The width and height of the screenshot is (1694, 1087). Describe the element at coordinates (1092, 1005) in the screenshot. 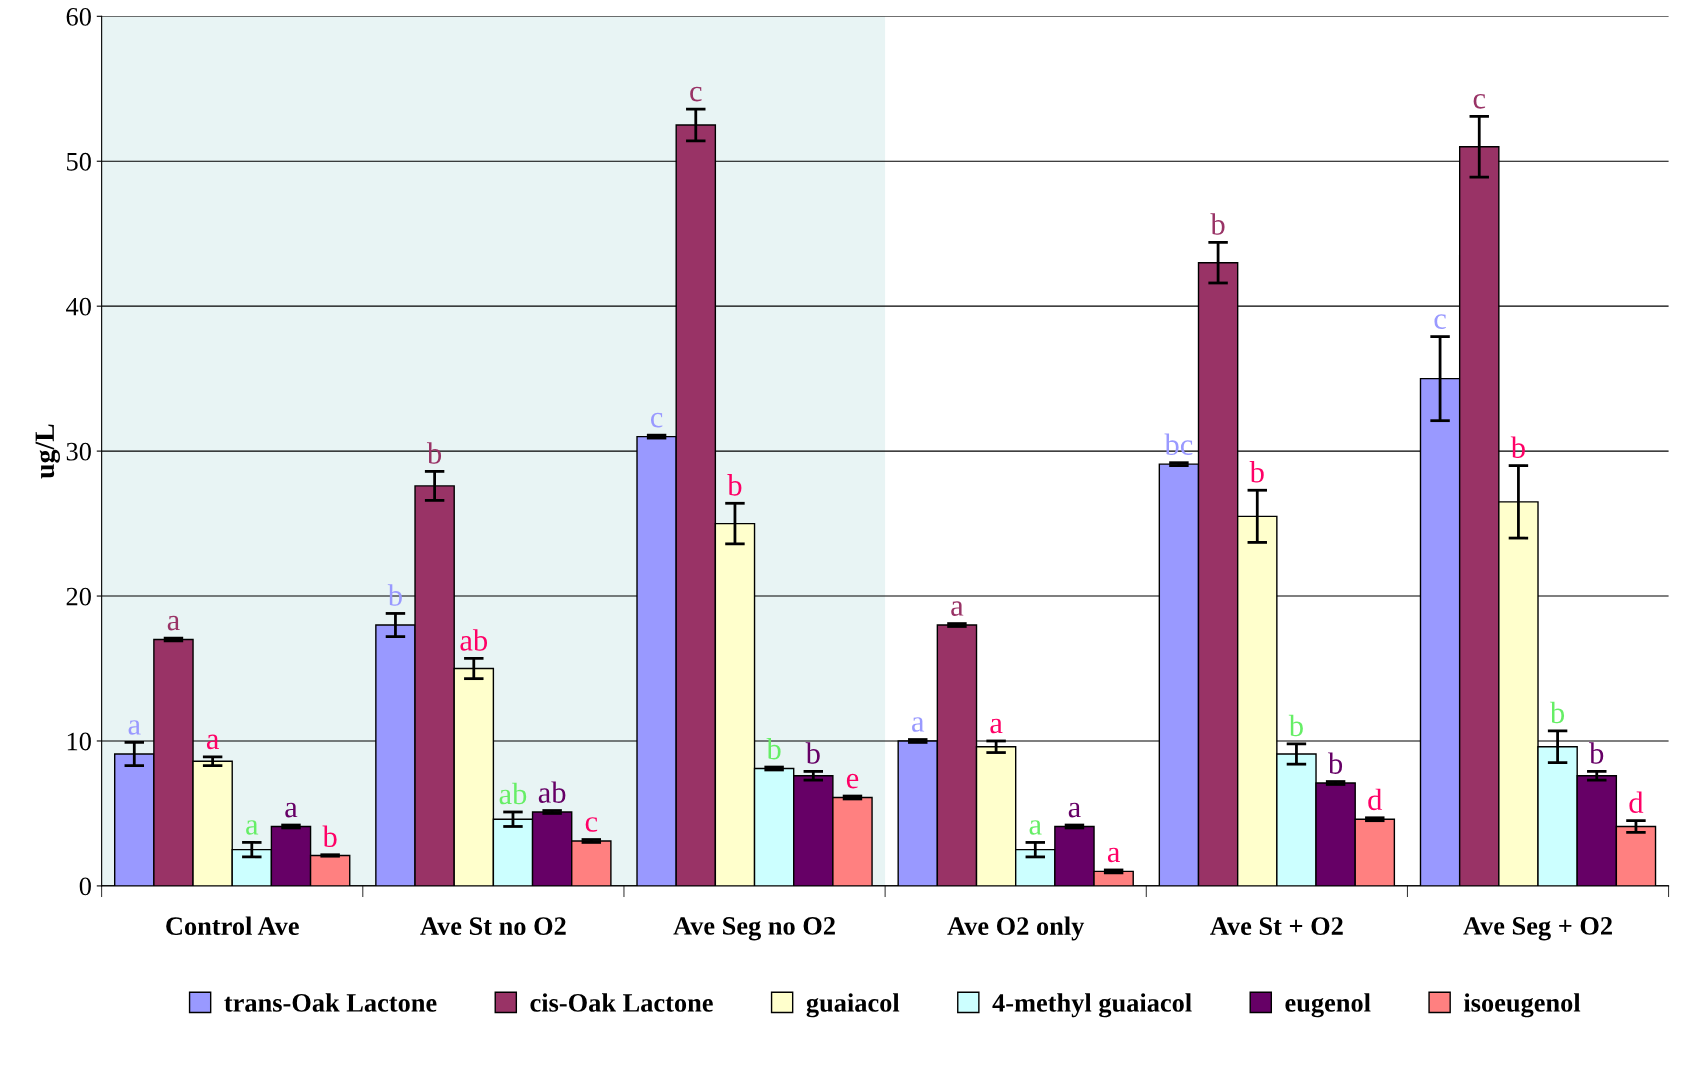

I see `legend-label: 4-methyl guaiacol` at that location.